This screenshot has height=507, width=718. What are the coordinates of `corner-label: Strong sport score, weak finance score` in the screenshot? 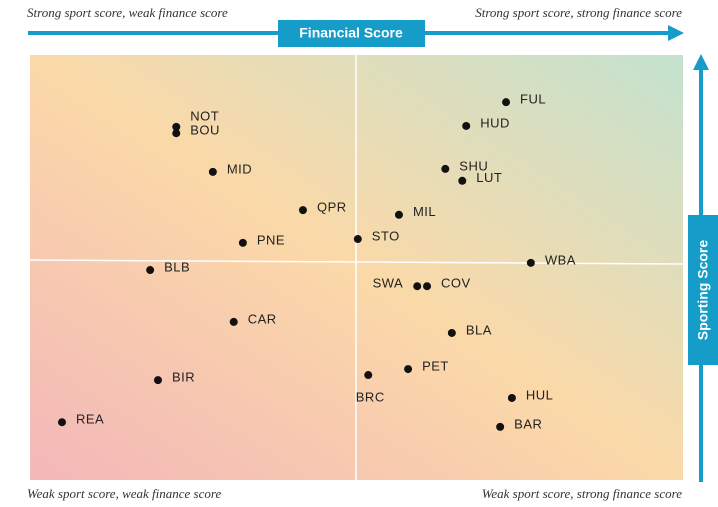 It's located at (127, 12).